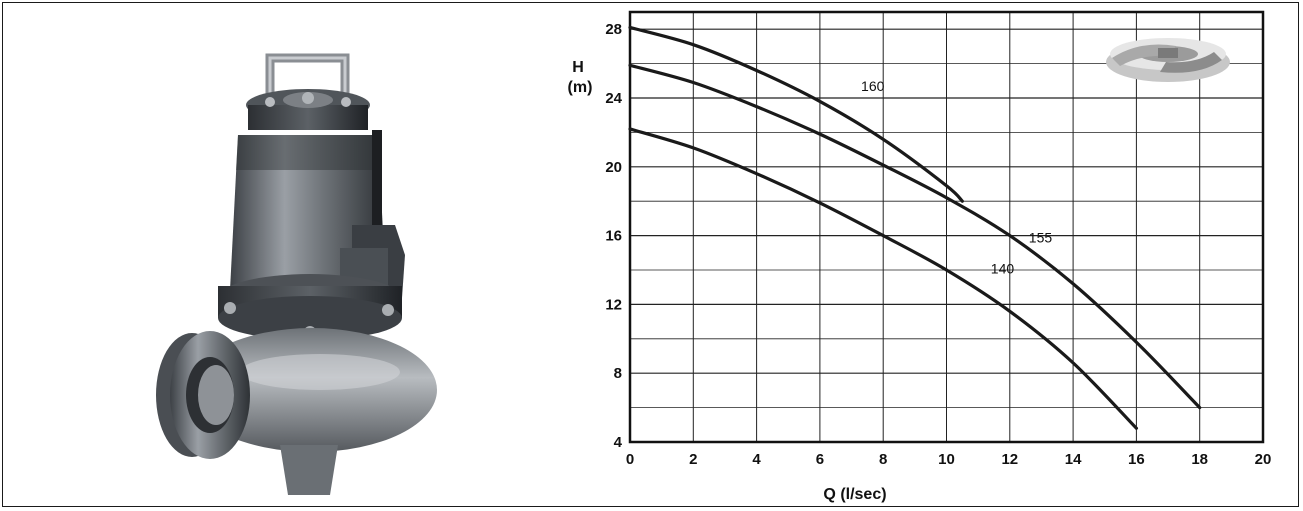 The image size is (1303, 511). Describe the element at coordinates (630, 459) in the screenshot. I see `x-tick-label: 0` at that location.